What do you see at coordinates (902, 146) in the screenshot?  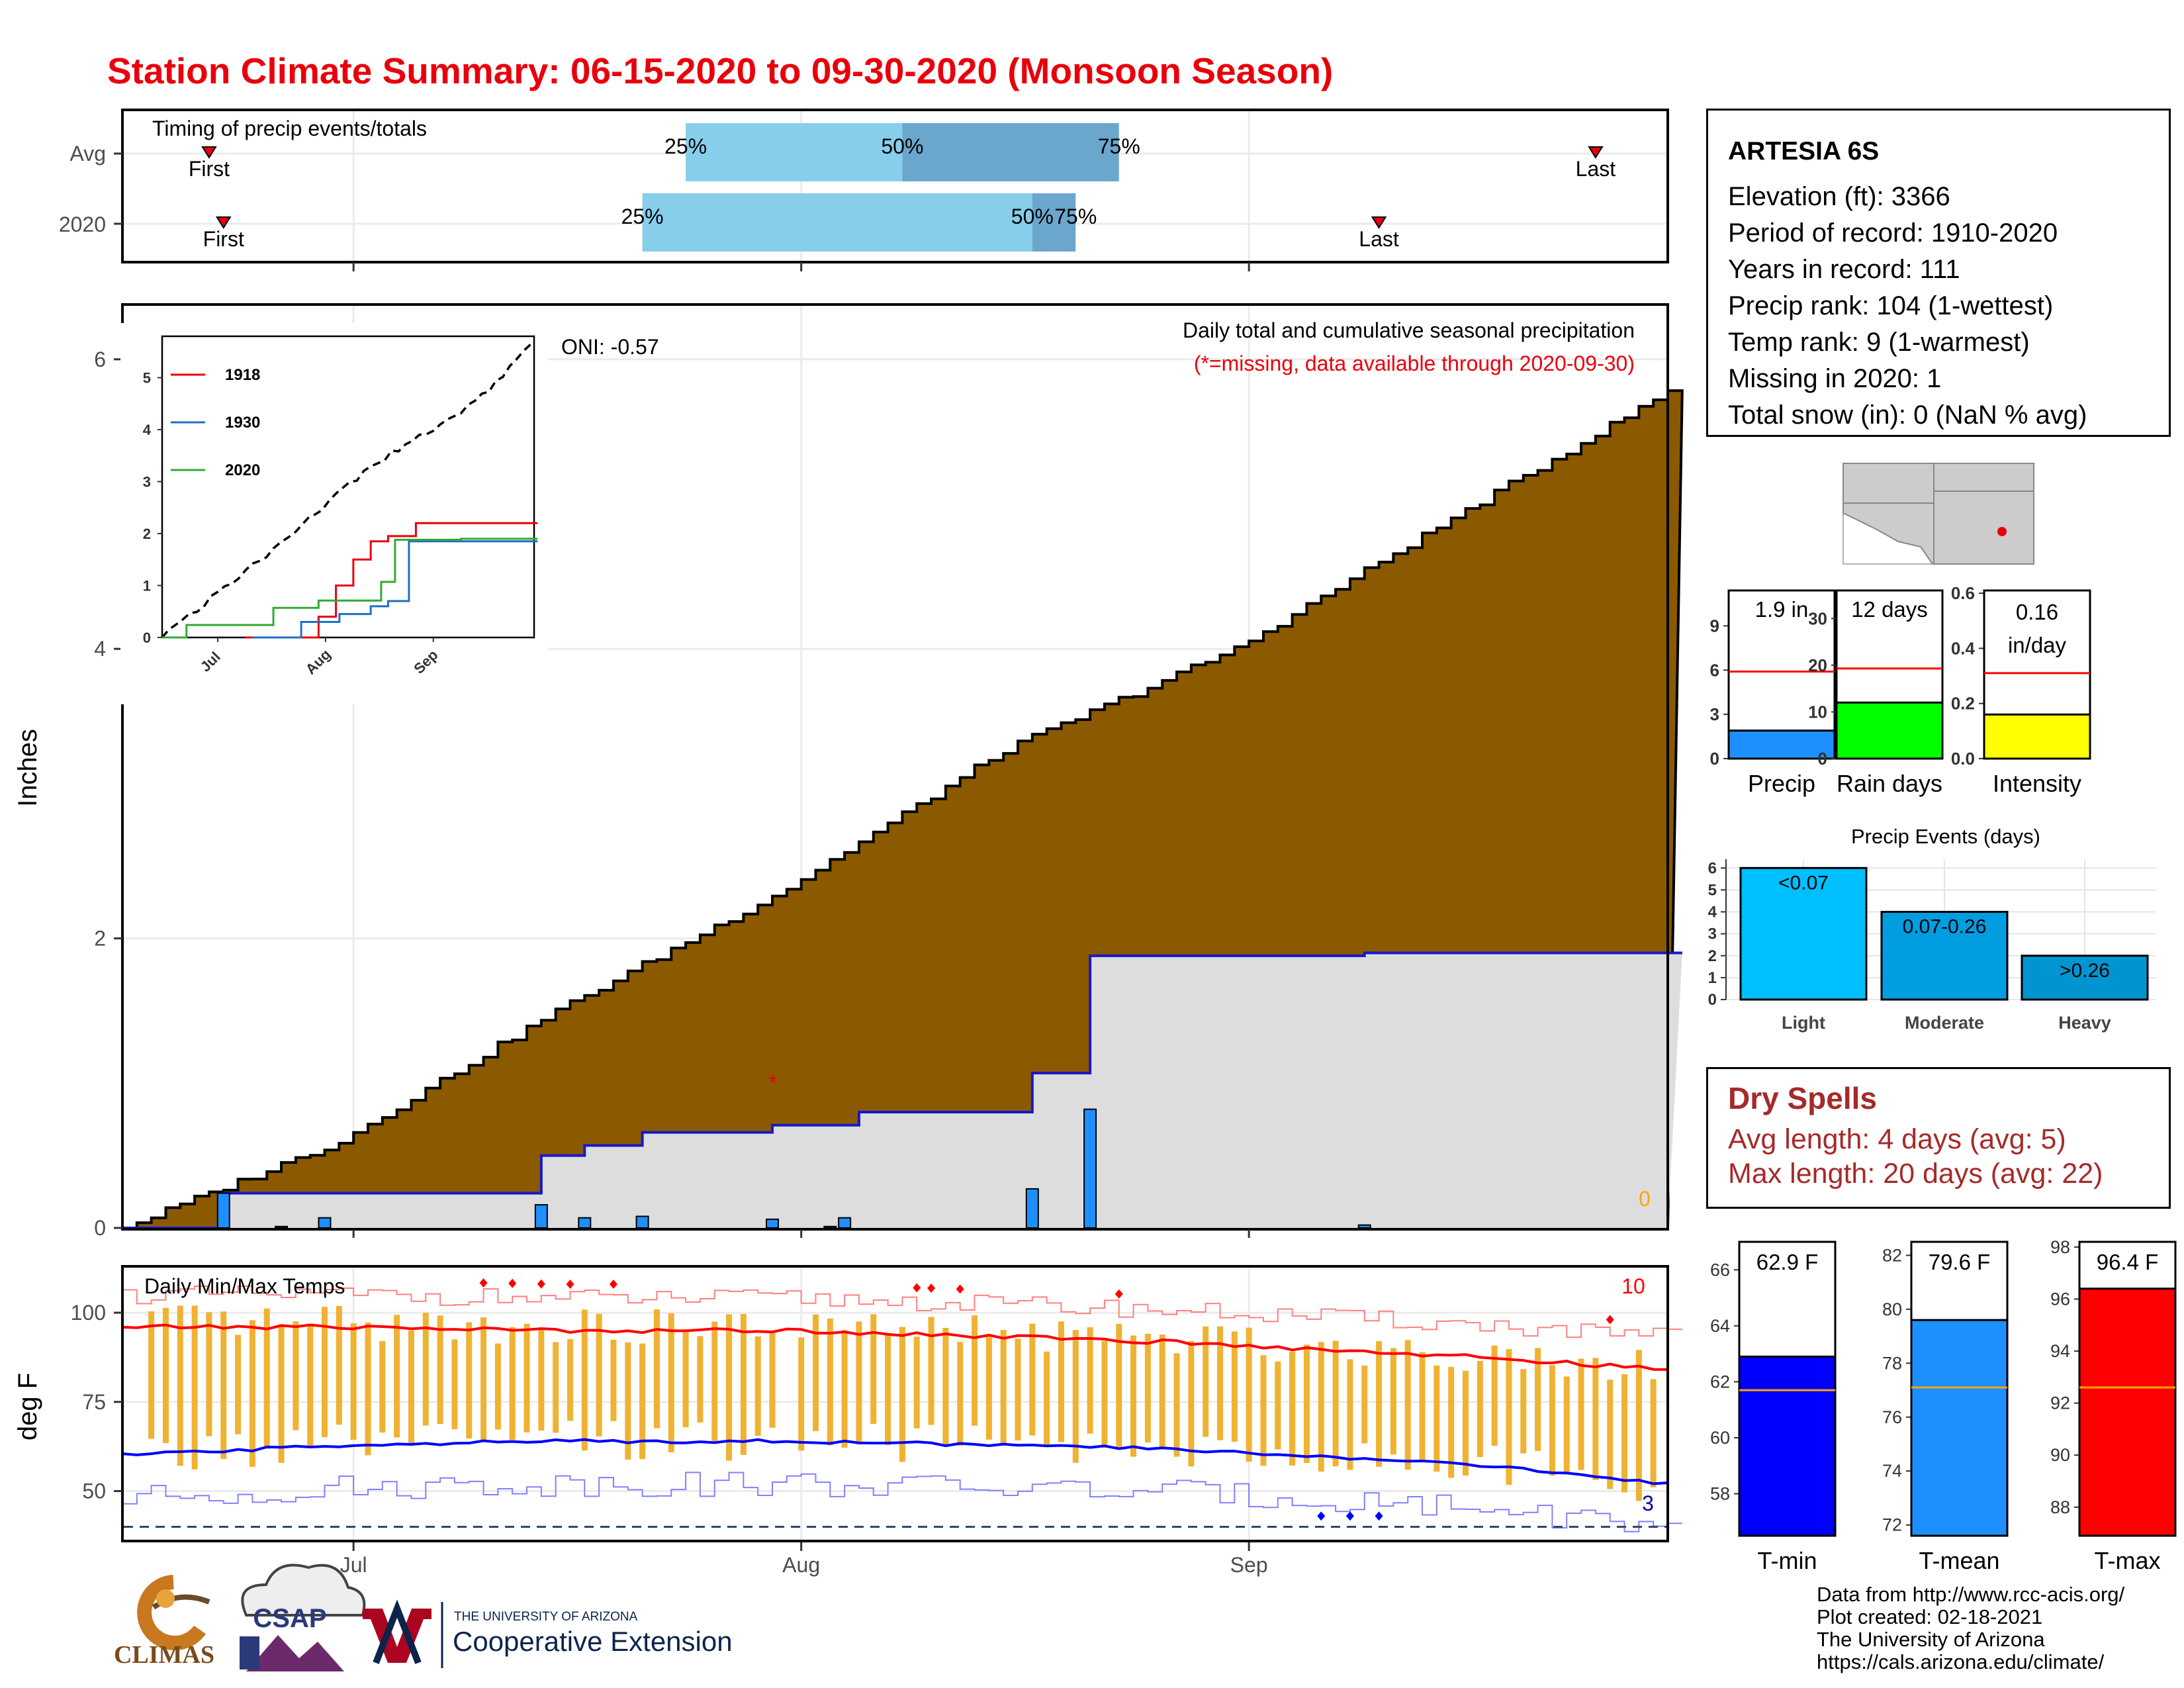 I see `timing-pct-label: 50%` at bounding box center [902, 146].